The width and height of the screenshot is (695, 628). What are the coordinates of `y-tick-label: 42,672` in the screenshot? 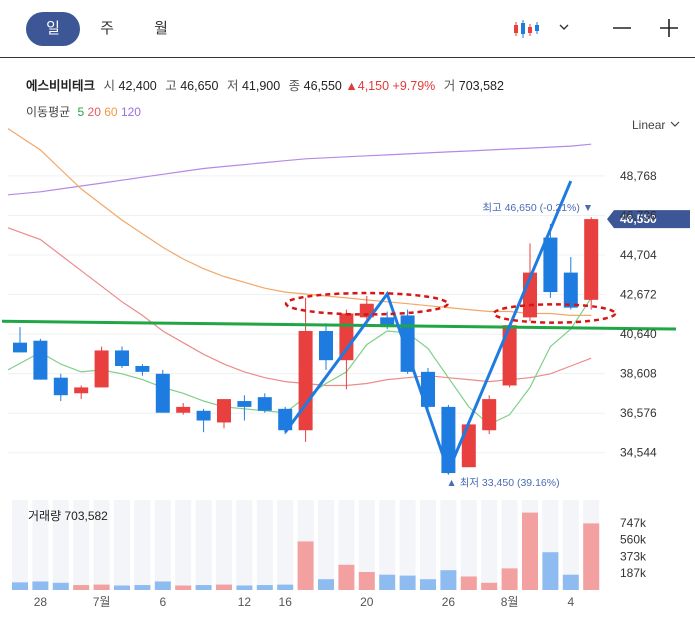 It's located at (638, 295).